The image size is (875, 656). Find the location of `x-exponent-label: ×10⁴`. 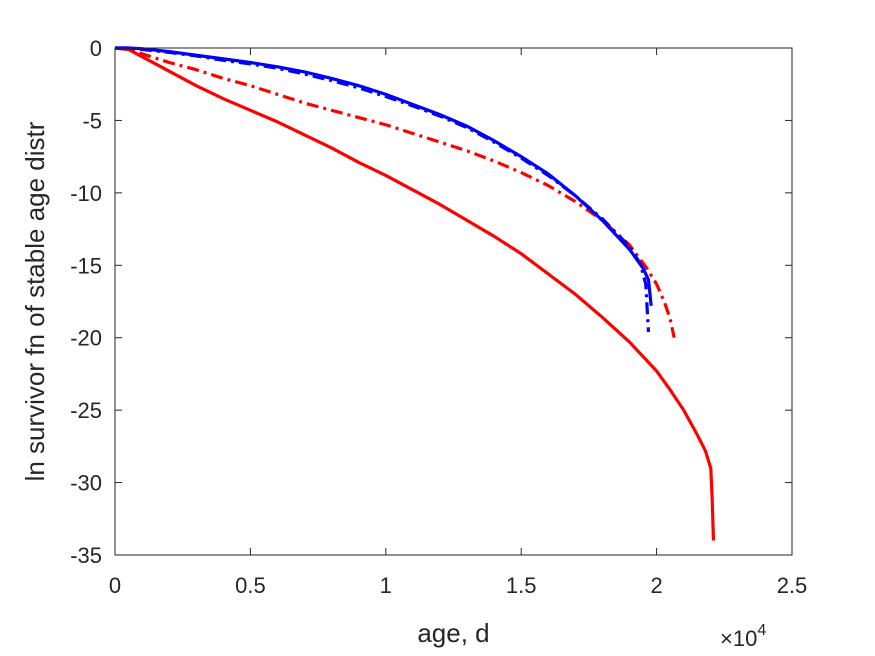

x-exponent-label: ×10⁴ is located at coordinates (743, 636).